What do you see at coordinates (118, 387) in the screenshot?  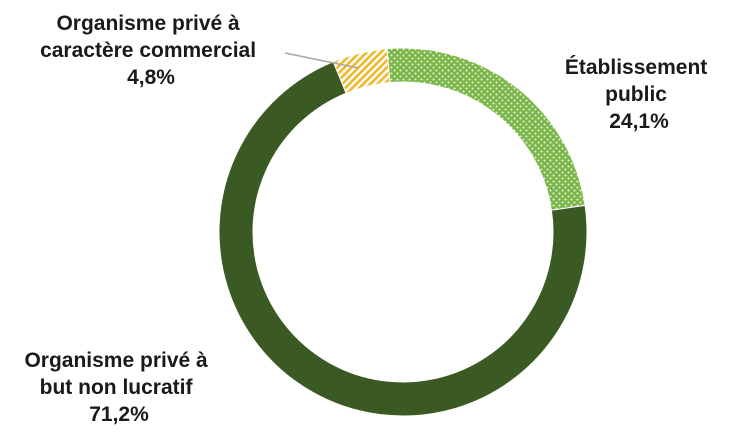 I see `label-organisme-prive-but-non-lucratif: Organisme privé à but non lucratif 71,2%` at bounding box center [118, 387].